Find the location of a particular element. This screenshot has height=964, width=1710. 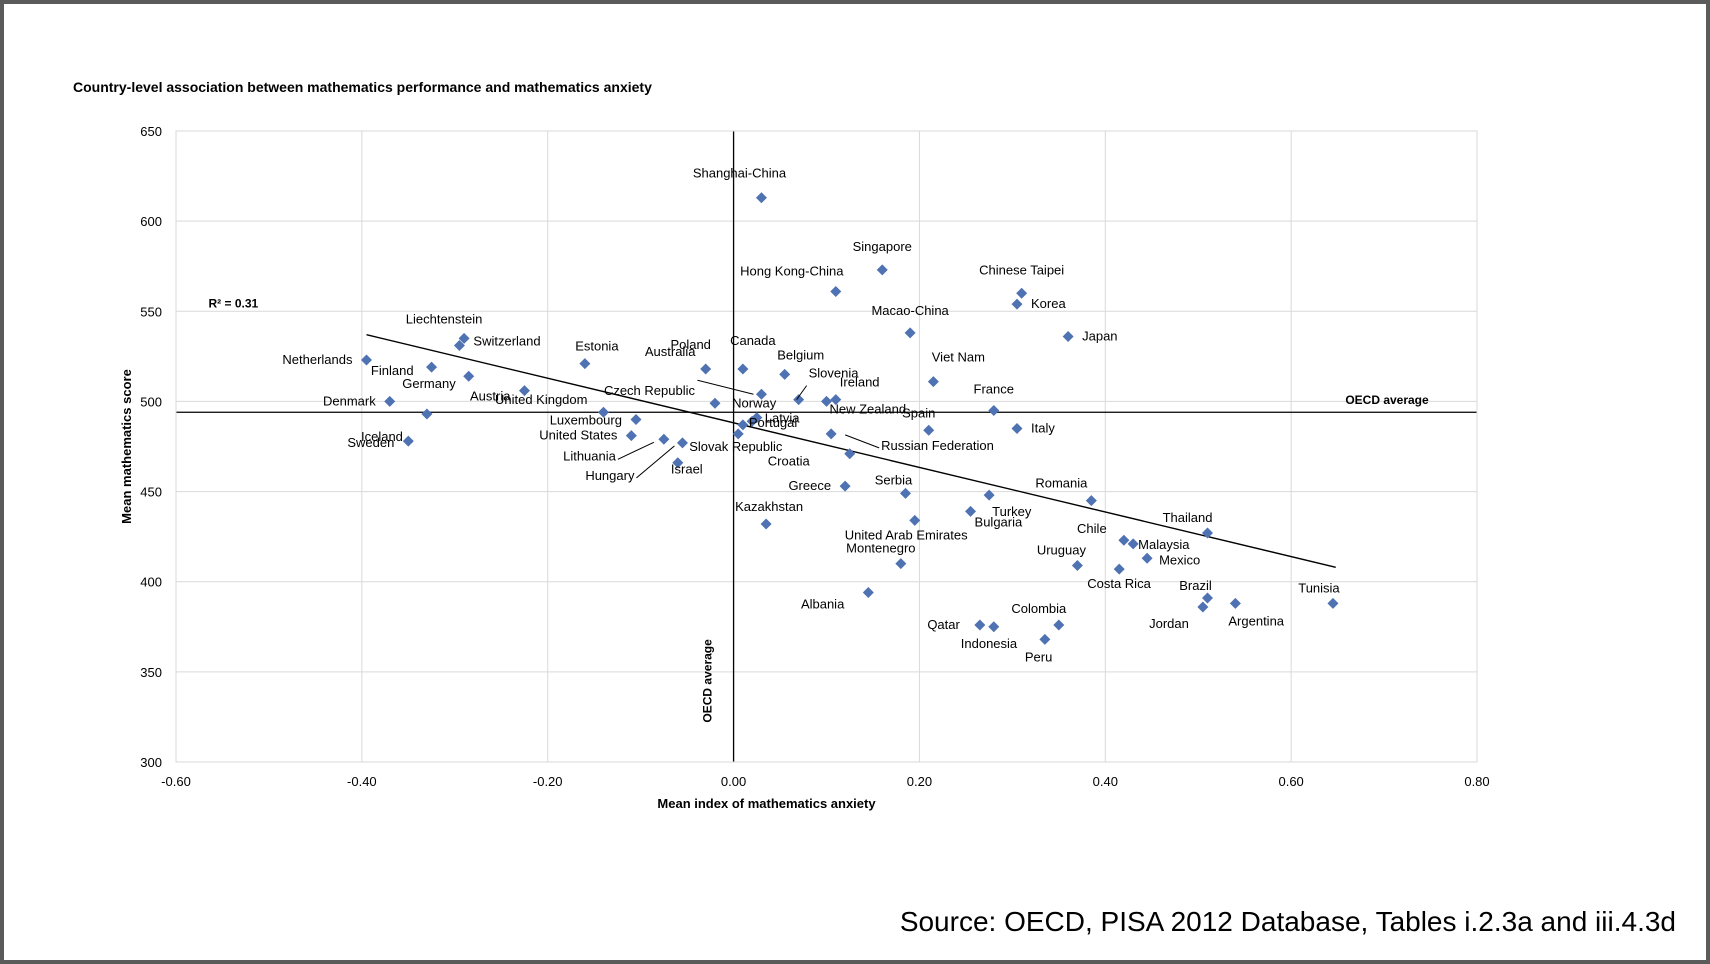

point-label: Austria is located at coordinates (490, 396).